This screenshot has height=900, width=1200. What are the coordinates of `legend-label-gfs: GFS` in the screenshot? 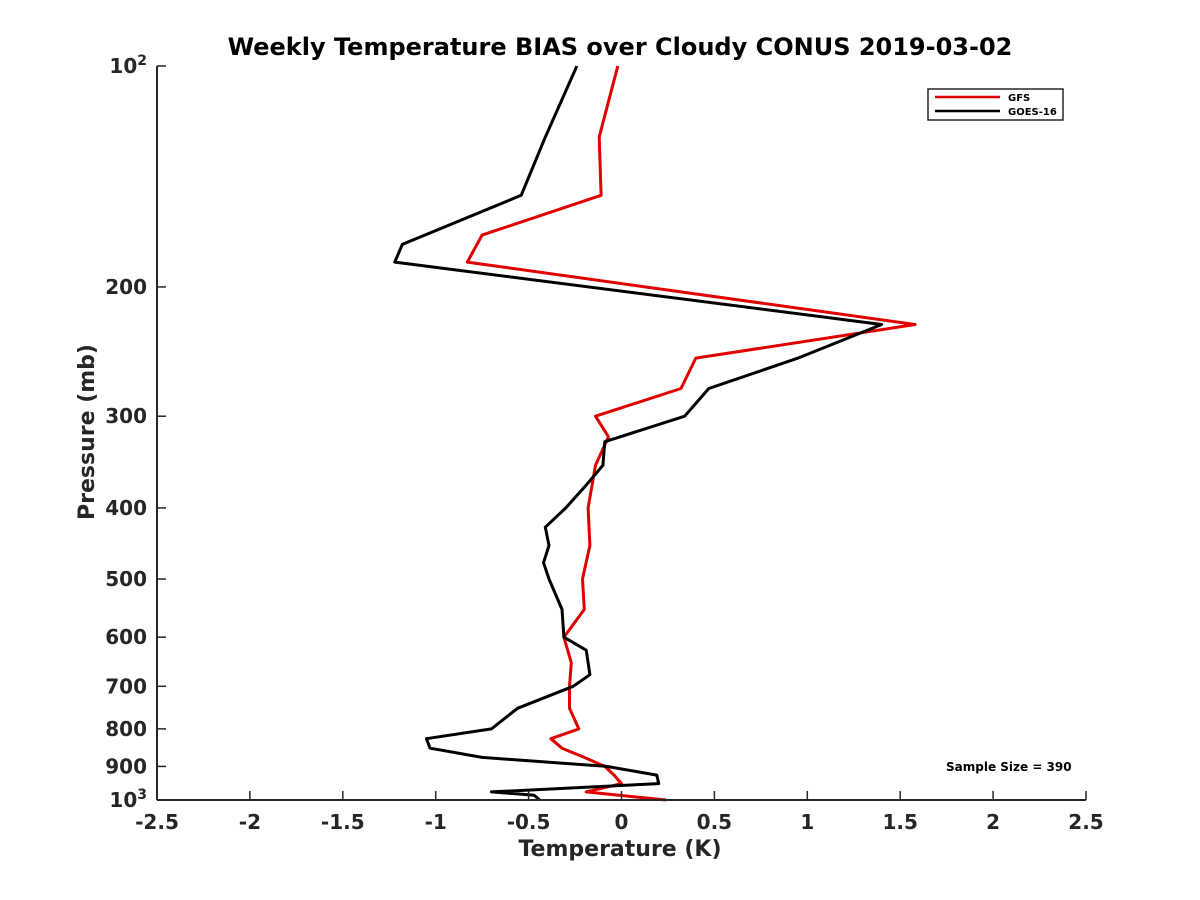 It's located at (1019, 98).